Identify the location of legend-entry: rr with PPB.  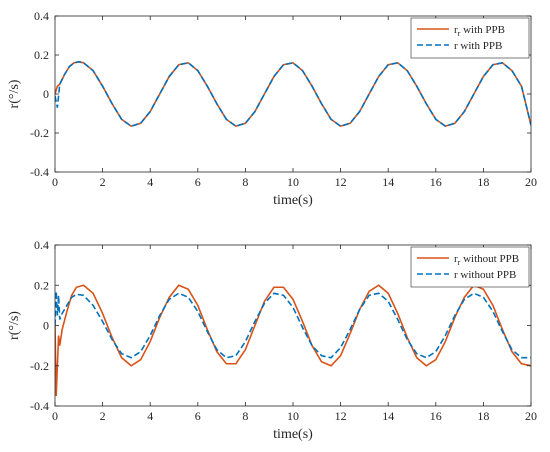
(479, 31).